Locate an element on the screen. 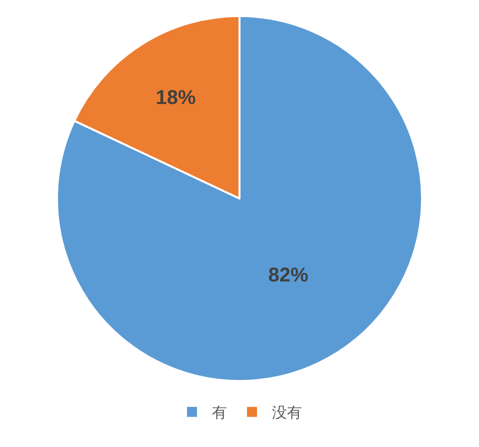 The image size is (479, 447). legend-label: 没有 is located at coordinates (287, 413).